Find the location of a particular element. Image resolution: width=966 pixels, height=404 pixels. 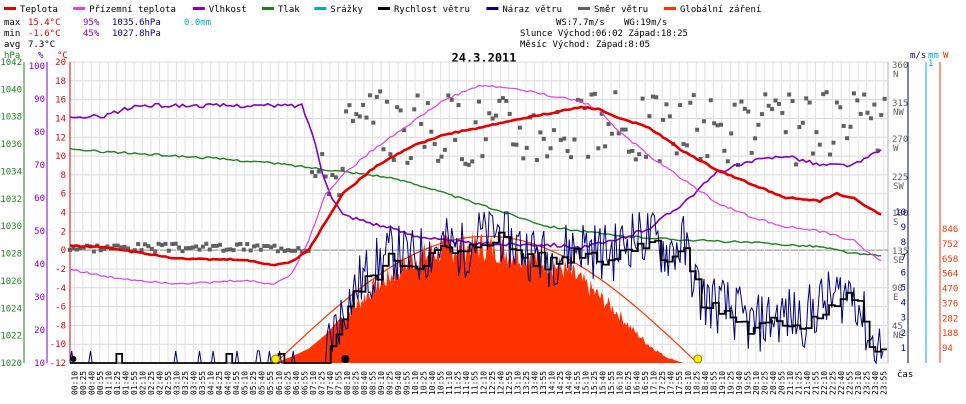

tick-hum-1: 20 is located at coordinates (39, 331).